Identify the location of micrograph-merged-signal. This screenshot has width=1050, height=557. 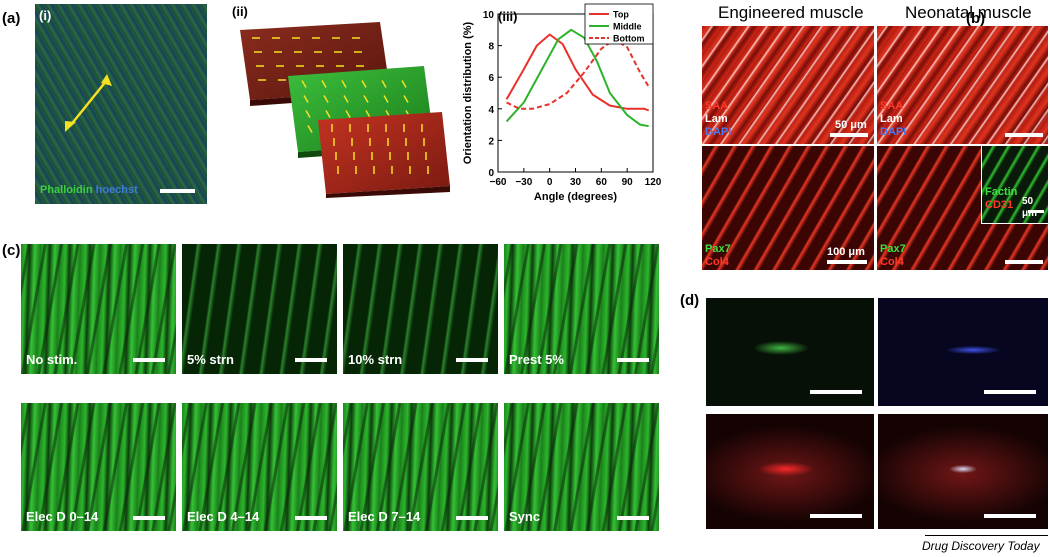
(963, 471).